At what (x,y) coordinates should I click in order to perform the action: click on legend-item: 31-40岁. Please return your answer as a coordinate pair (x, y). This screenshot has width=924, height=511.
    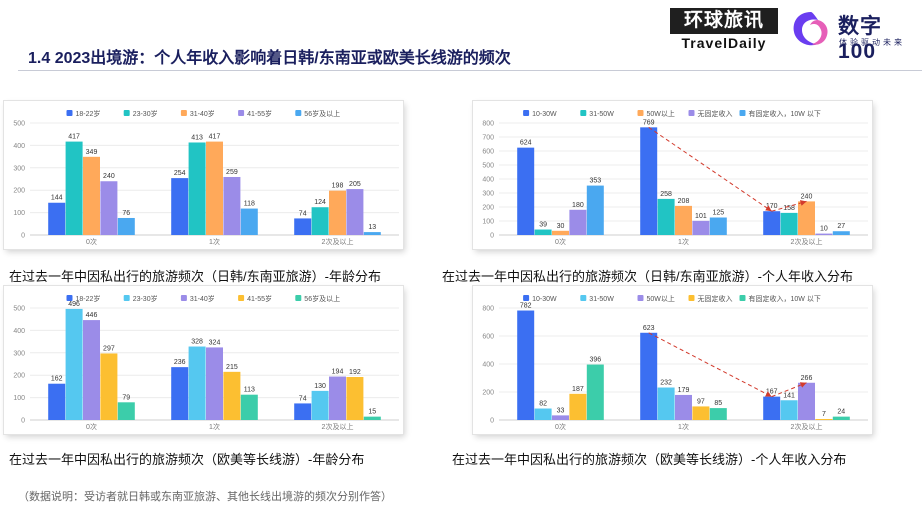
    Looking at the image, I should click on (197, 298).